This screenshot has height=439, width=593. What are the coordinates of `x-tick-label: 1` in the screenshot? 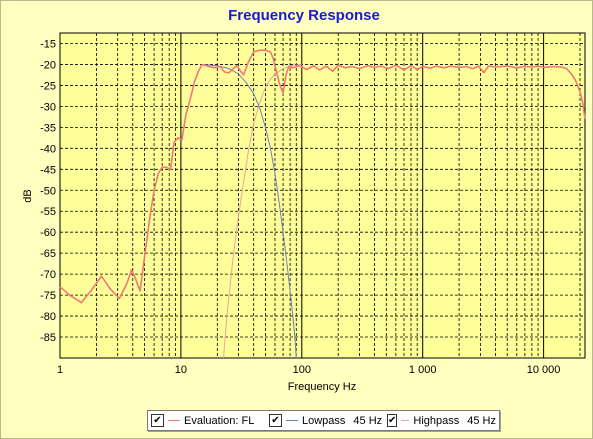 It's located at (60, 370).